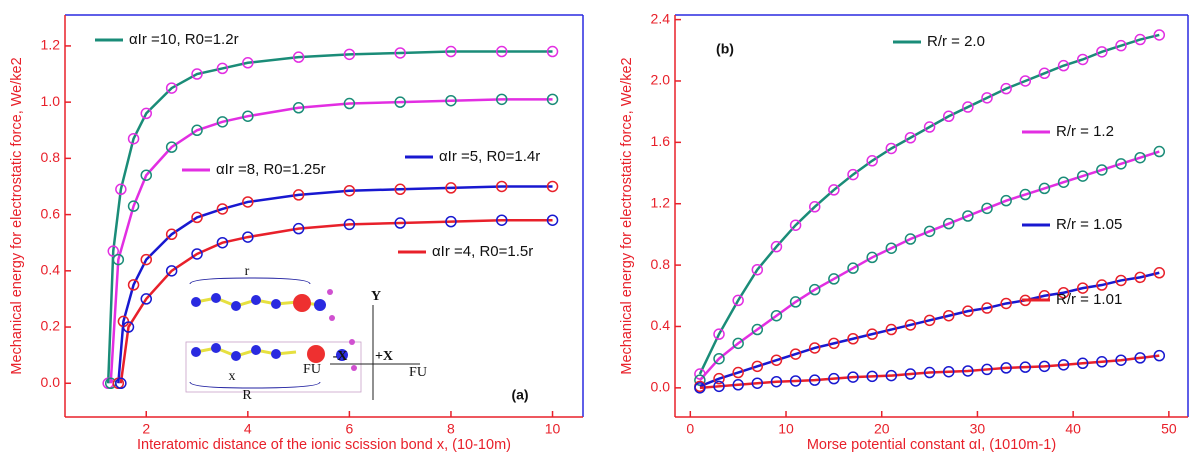 The height and width of the screenshot is (455, 1204). Describe the element at coordinates (690, 429) in the screenshot. I see `x-tick-label: 0` at that location.